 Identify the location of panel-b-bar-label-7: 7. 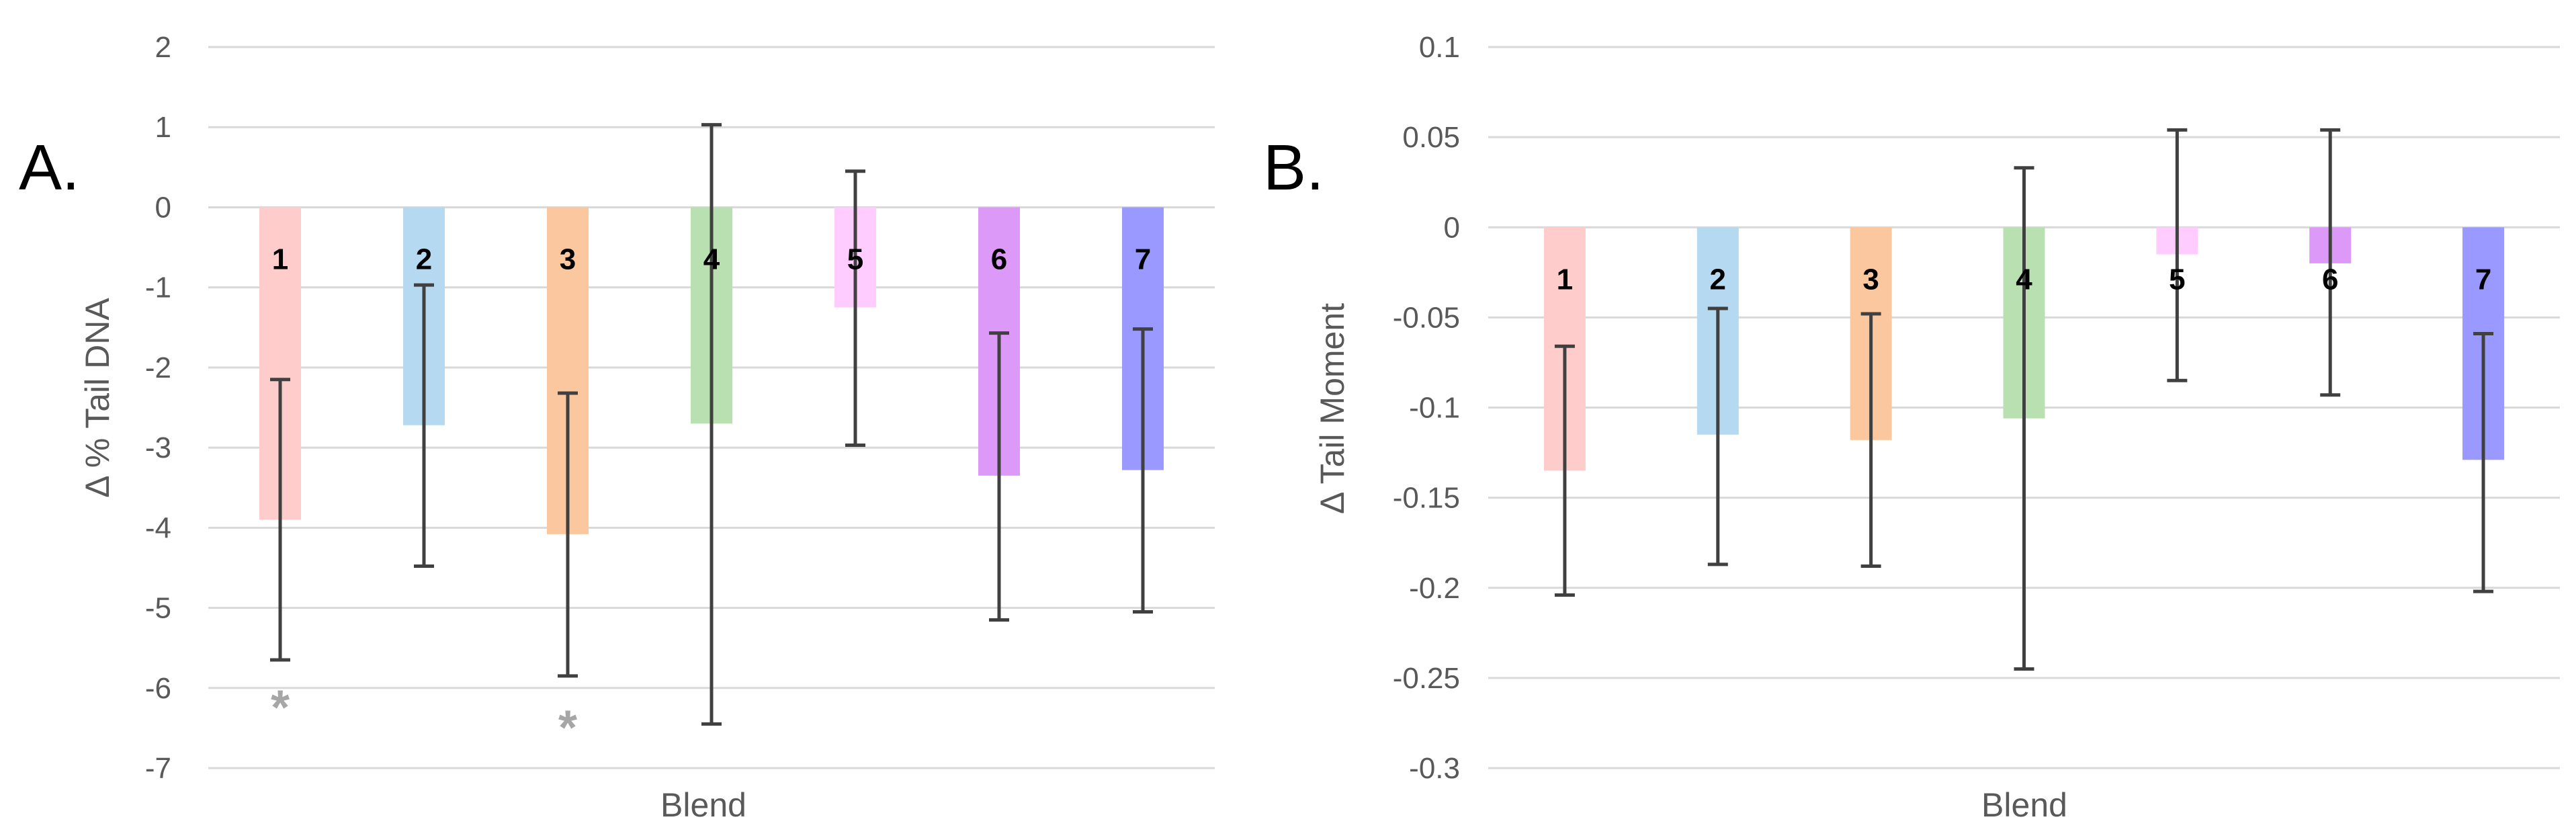
(2483, 279).